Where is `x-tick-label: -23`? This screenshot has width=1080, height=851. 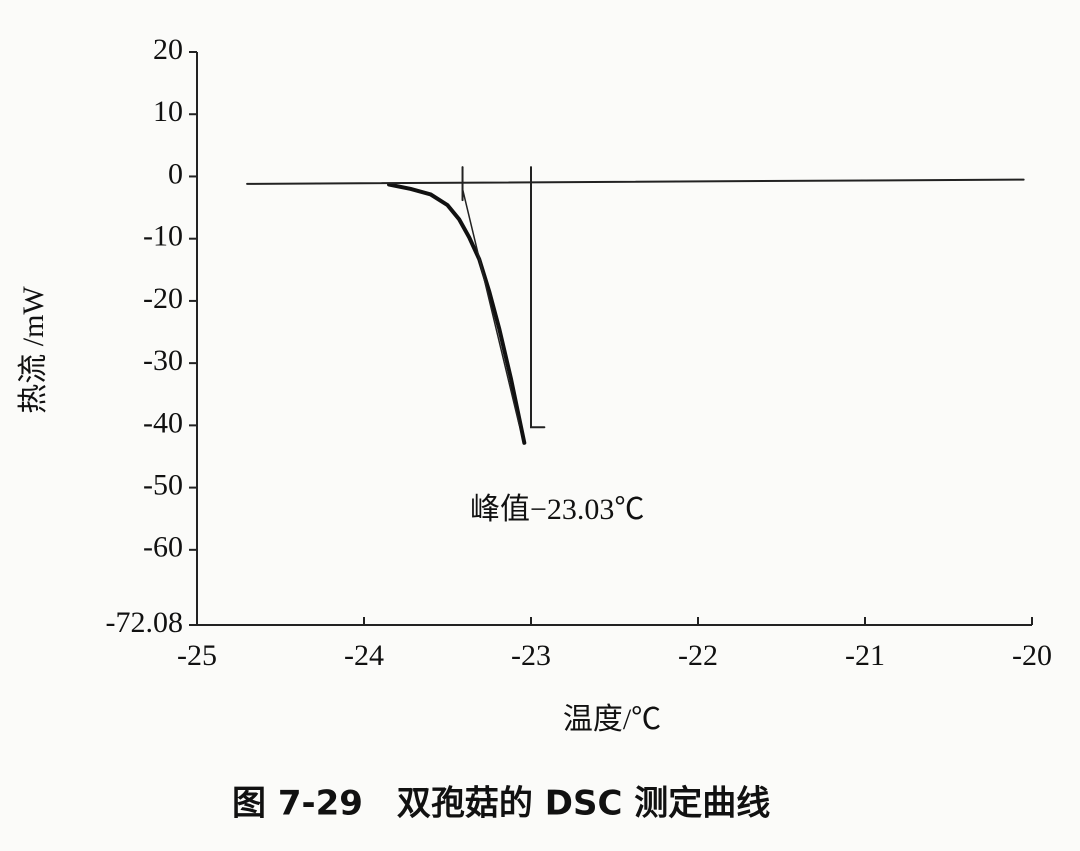 x-tick-label: -23 is located at coordinates (531, 655).